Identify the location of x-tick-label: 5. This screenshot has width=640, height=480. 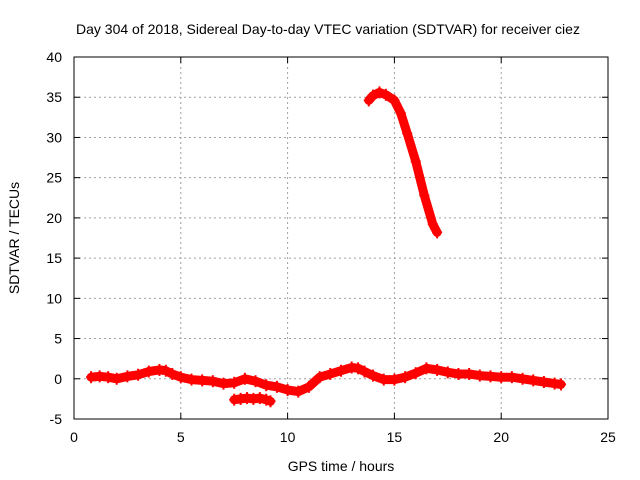
(181, 437).